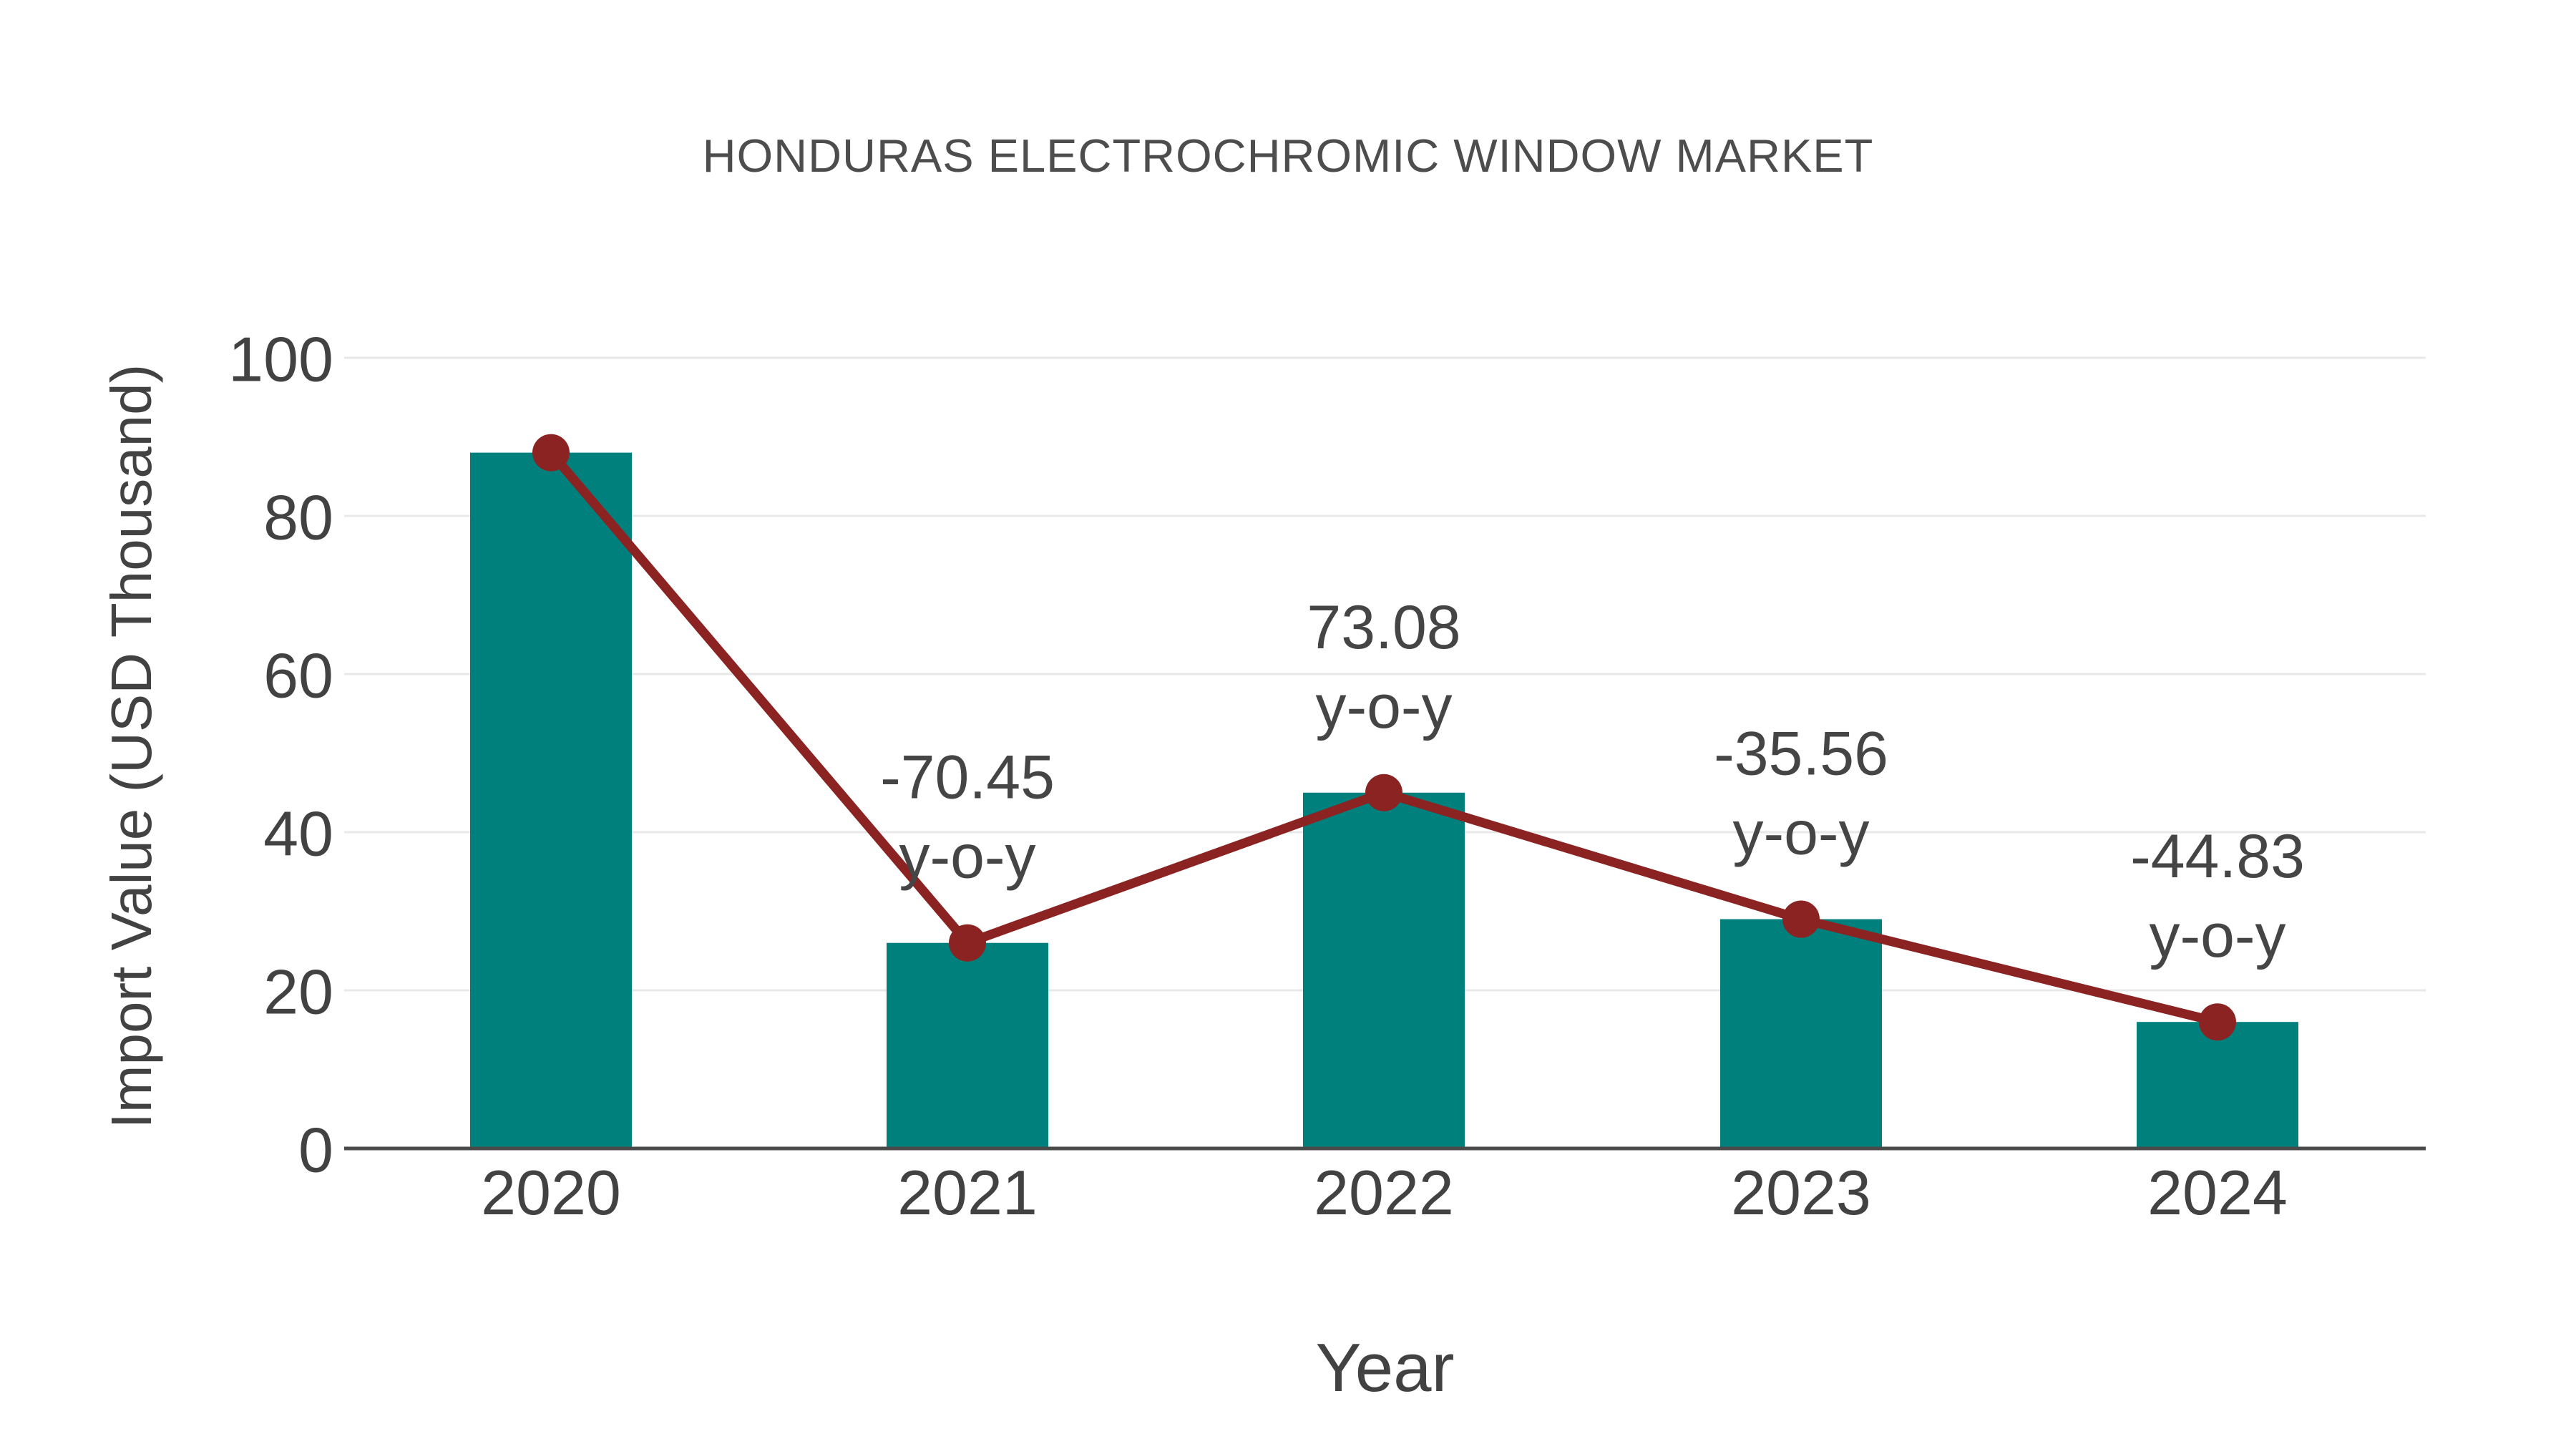  Describe the element at coordinates (1384, 970) in the screenshot. I see `bar-2022` at that location.